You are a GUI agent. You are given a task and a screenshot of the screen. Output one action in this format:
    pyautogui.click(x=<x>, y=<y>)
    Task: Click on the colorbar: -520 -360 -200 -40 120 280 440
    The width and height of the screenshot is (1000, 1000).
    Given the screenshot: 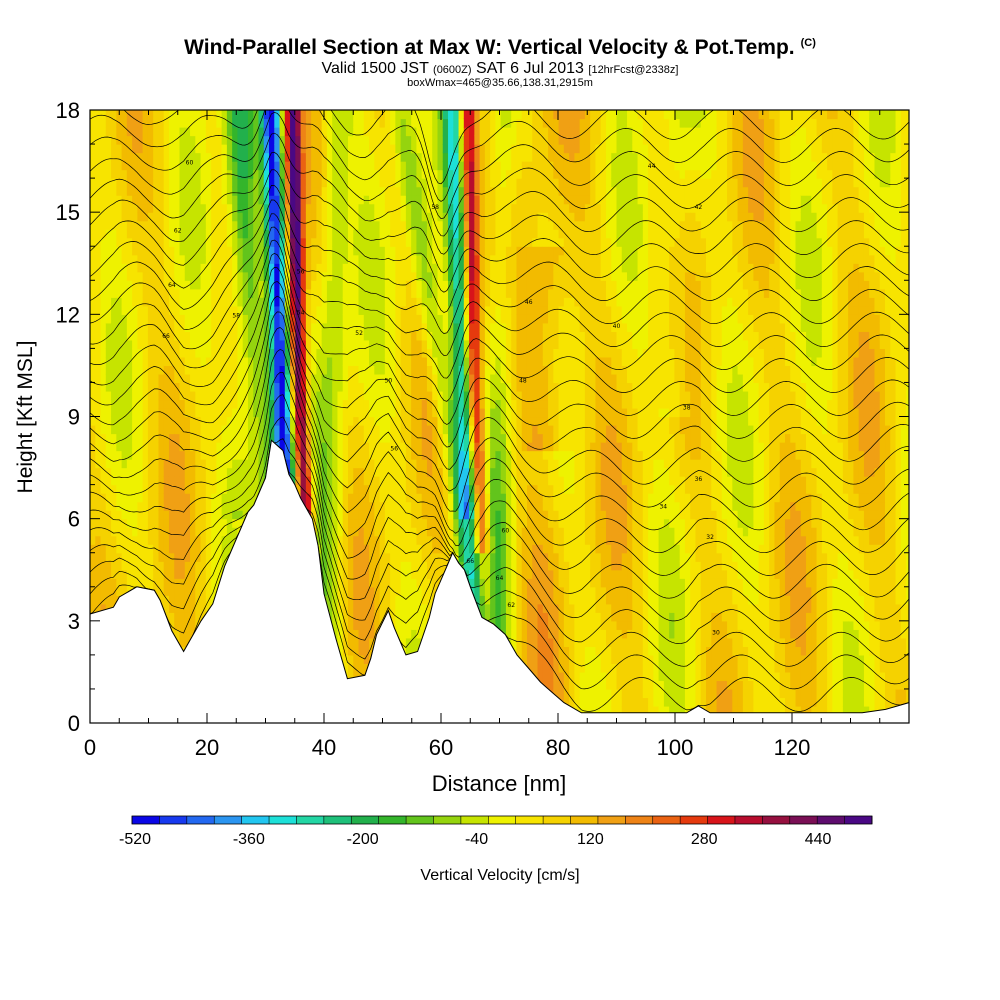 What is the action you would take?
    pyautogui.click(x=496, y=831)
    